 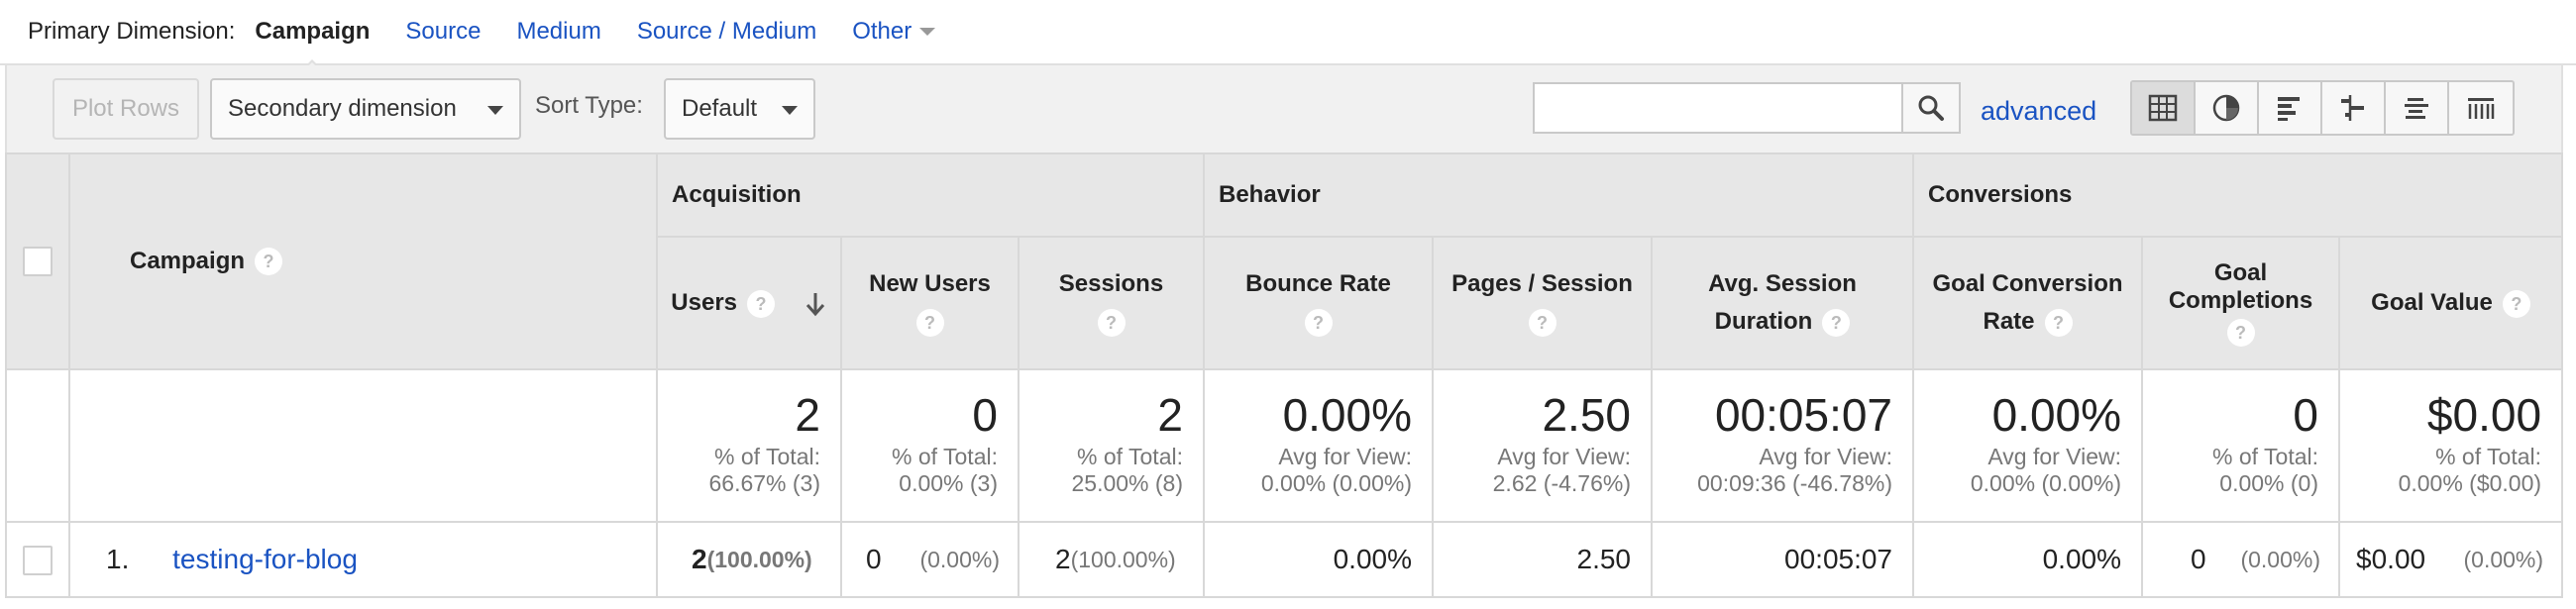 What do you see at coordinates (2009, 321) in the screenshot?
I see `column-label: Rate` at bounding box center [2009, 321].